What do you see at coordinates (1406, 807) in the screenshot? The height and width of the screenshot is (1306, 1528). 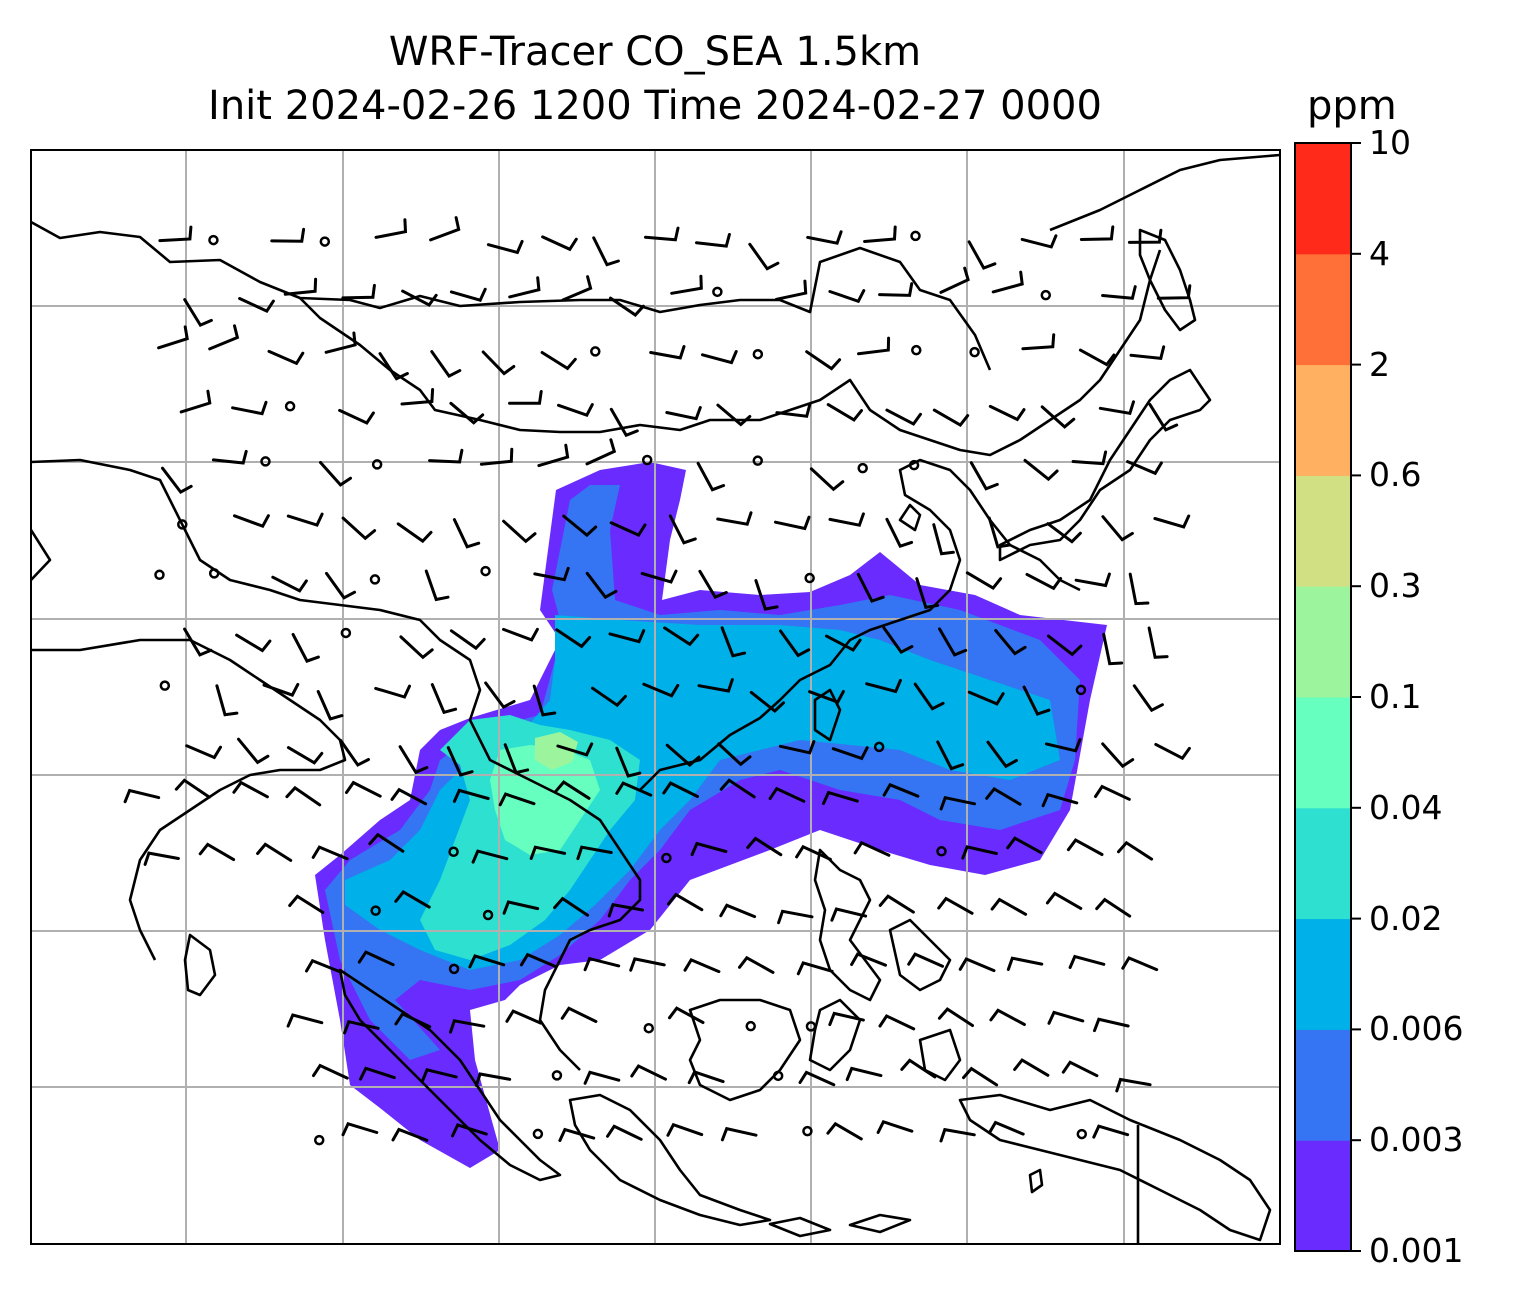 I see `colorbar-tick-label: 0.04` at bounding box center [1406, 807].